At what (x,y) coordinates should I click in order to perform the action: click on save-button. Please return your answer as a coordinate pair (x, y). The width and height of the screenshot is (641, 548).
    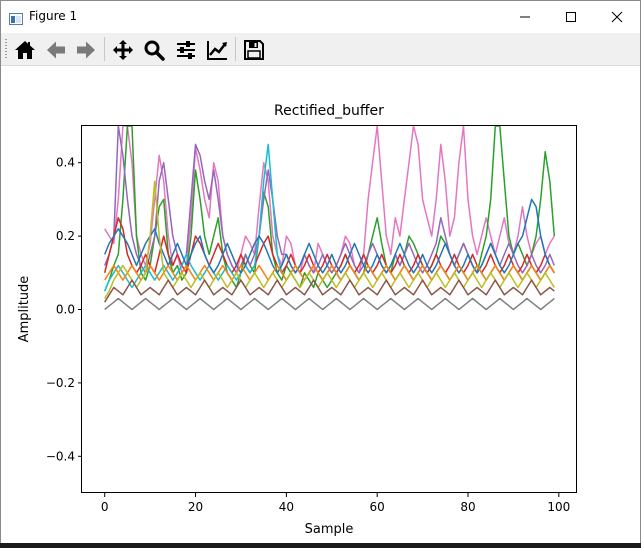
    Looking at the image, I should click on (254, 50).